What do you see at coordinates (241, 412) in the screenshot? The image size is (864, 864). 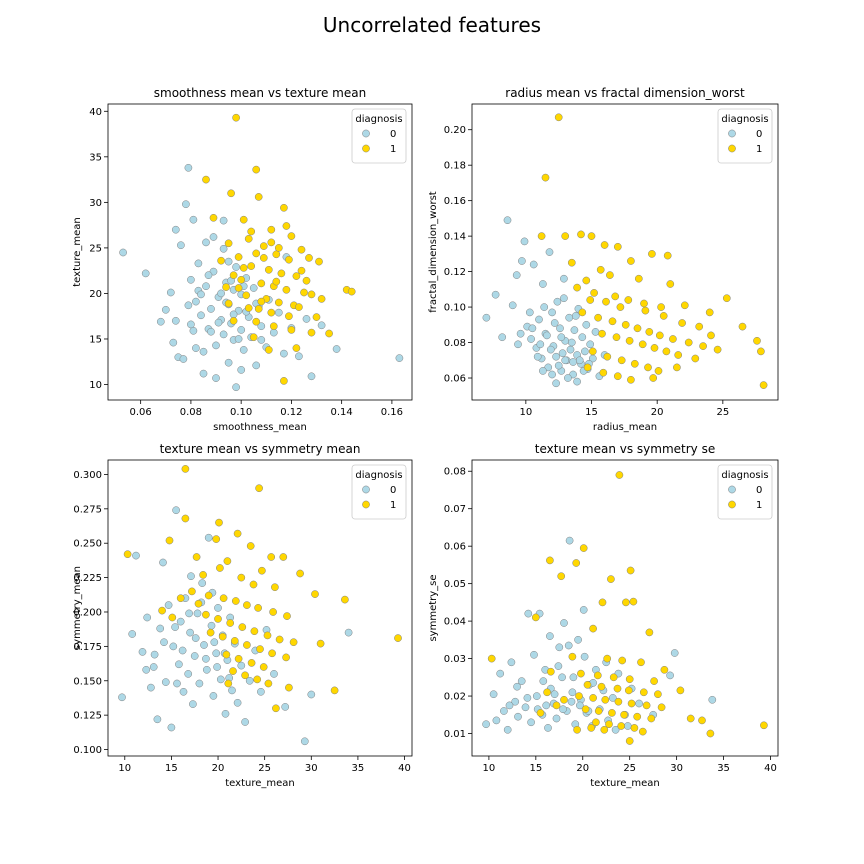 I see `x-tick-label: 0.10` at bounding box center [241, 412].